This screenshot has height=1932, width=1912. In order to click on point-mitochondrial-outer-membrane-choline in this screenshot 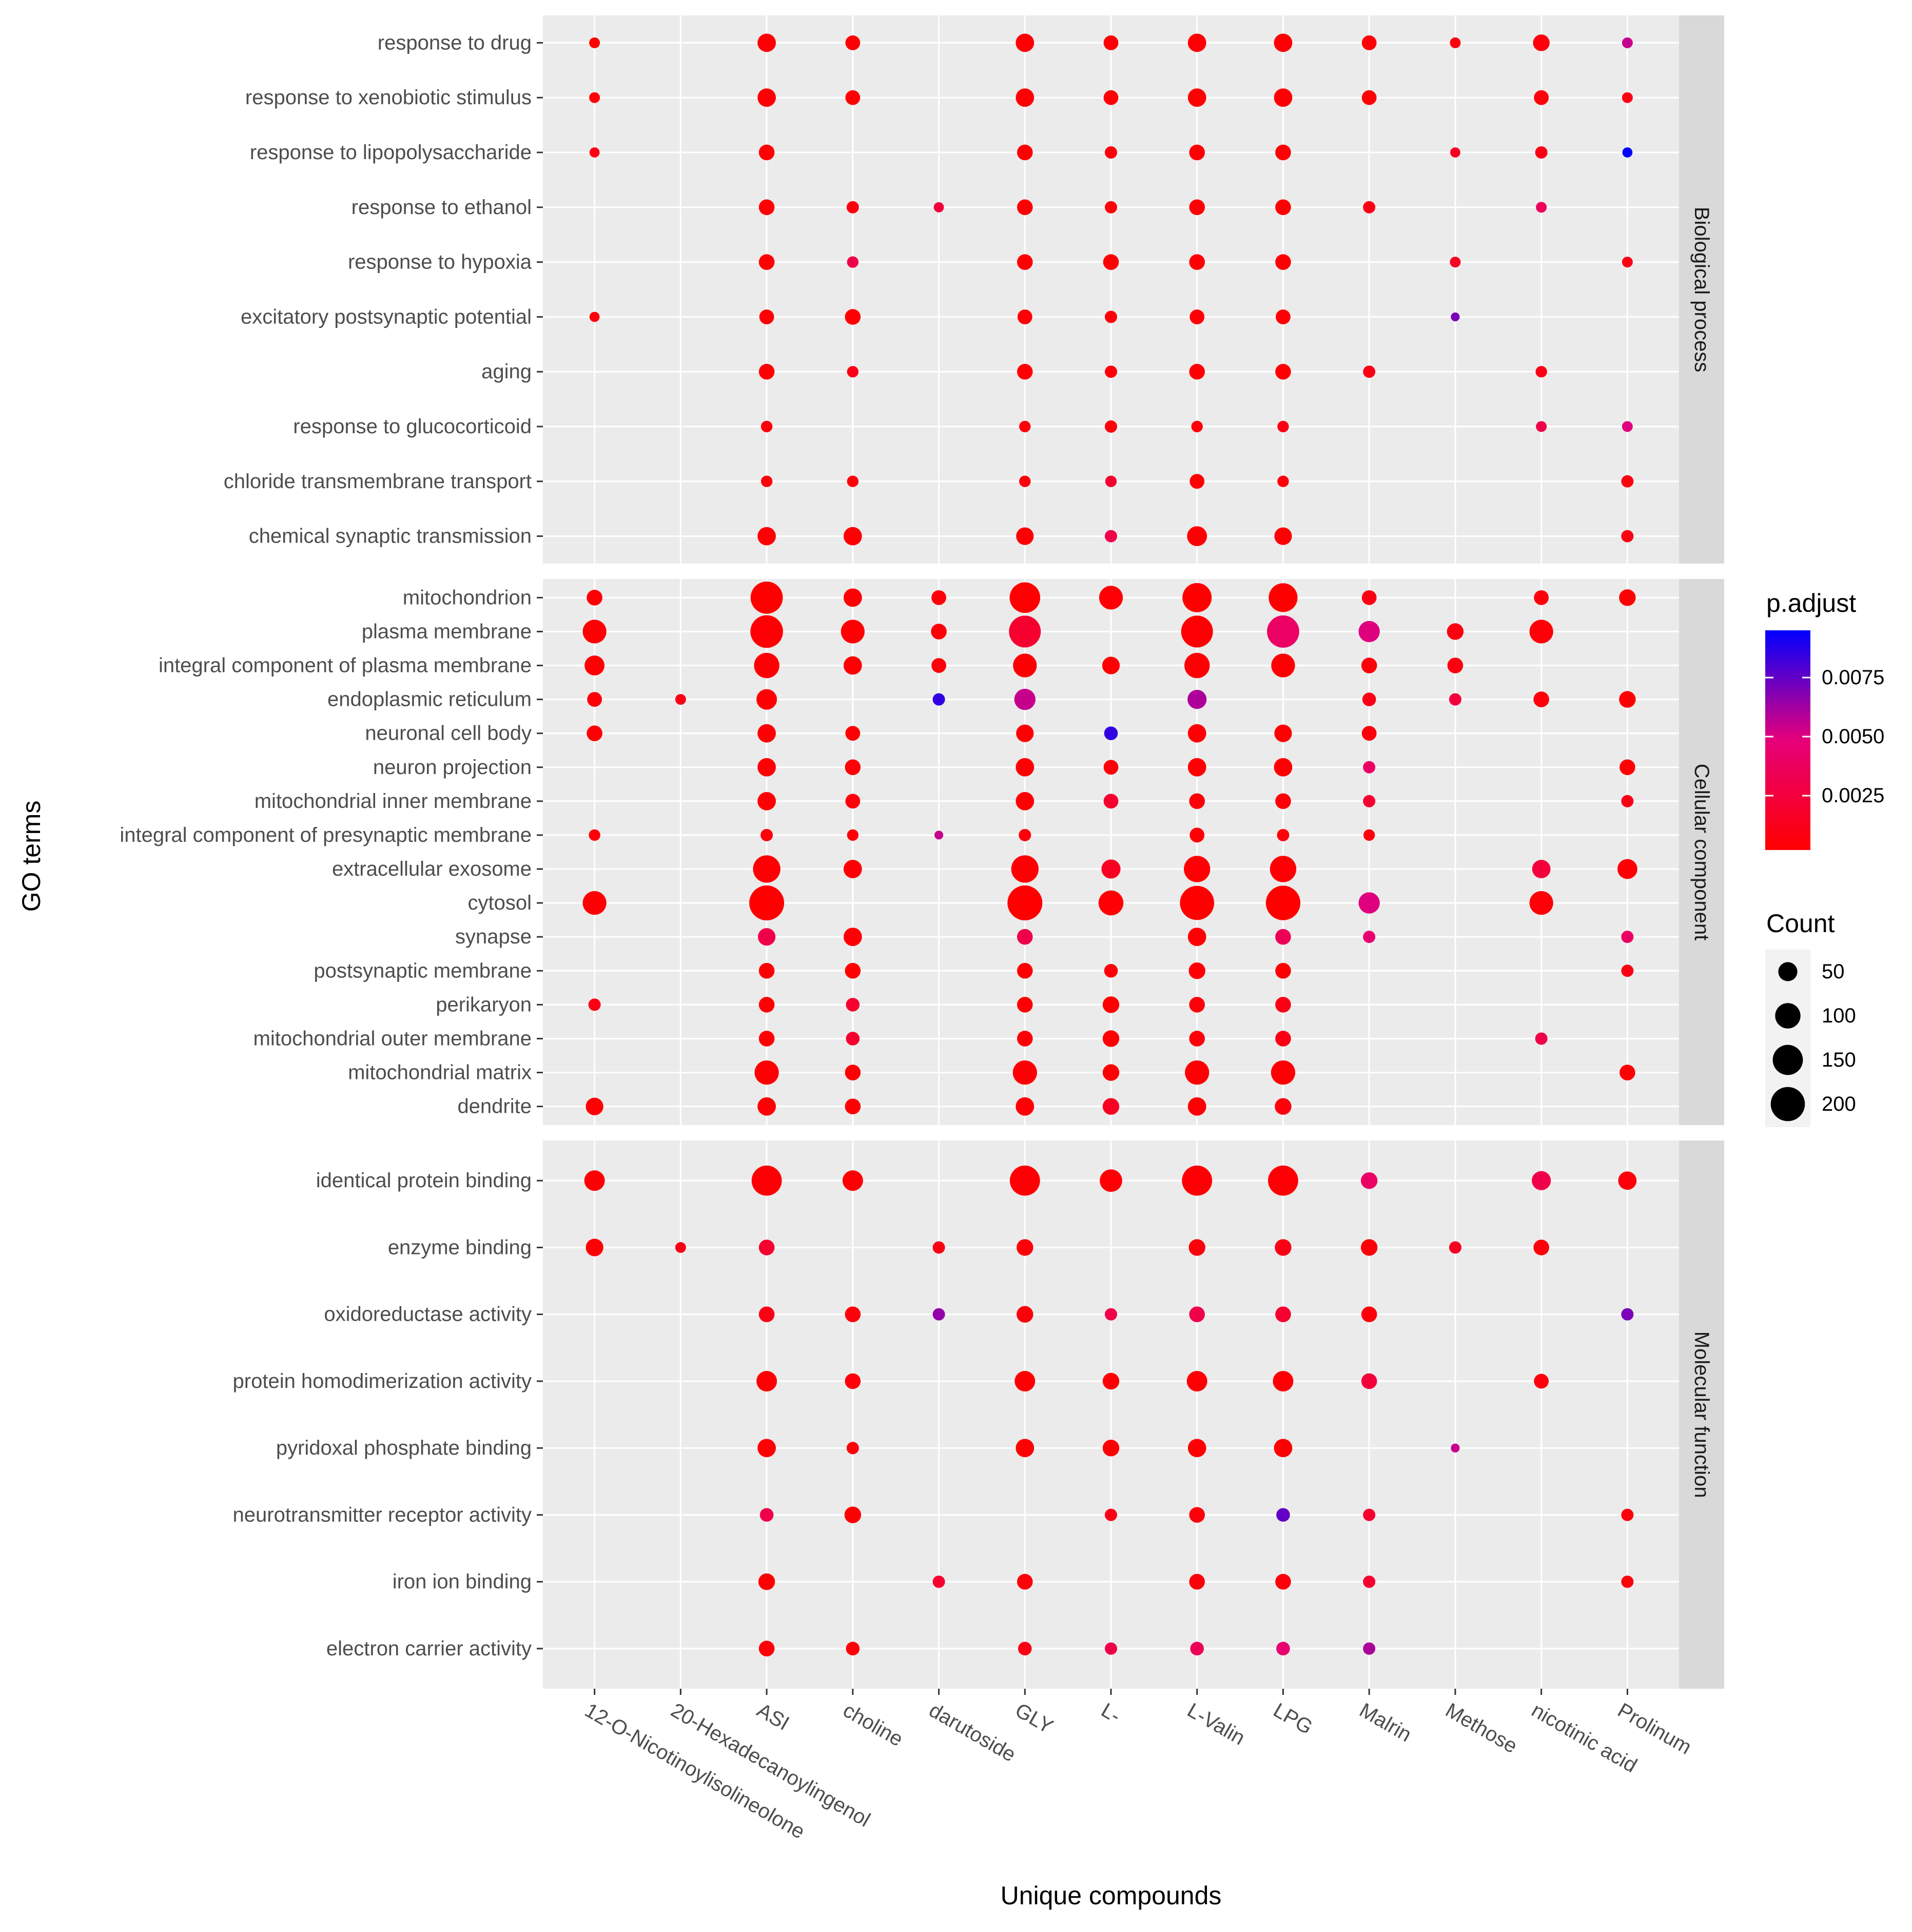, I will do `click(853, 1039)`.